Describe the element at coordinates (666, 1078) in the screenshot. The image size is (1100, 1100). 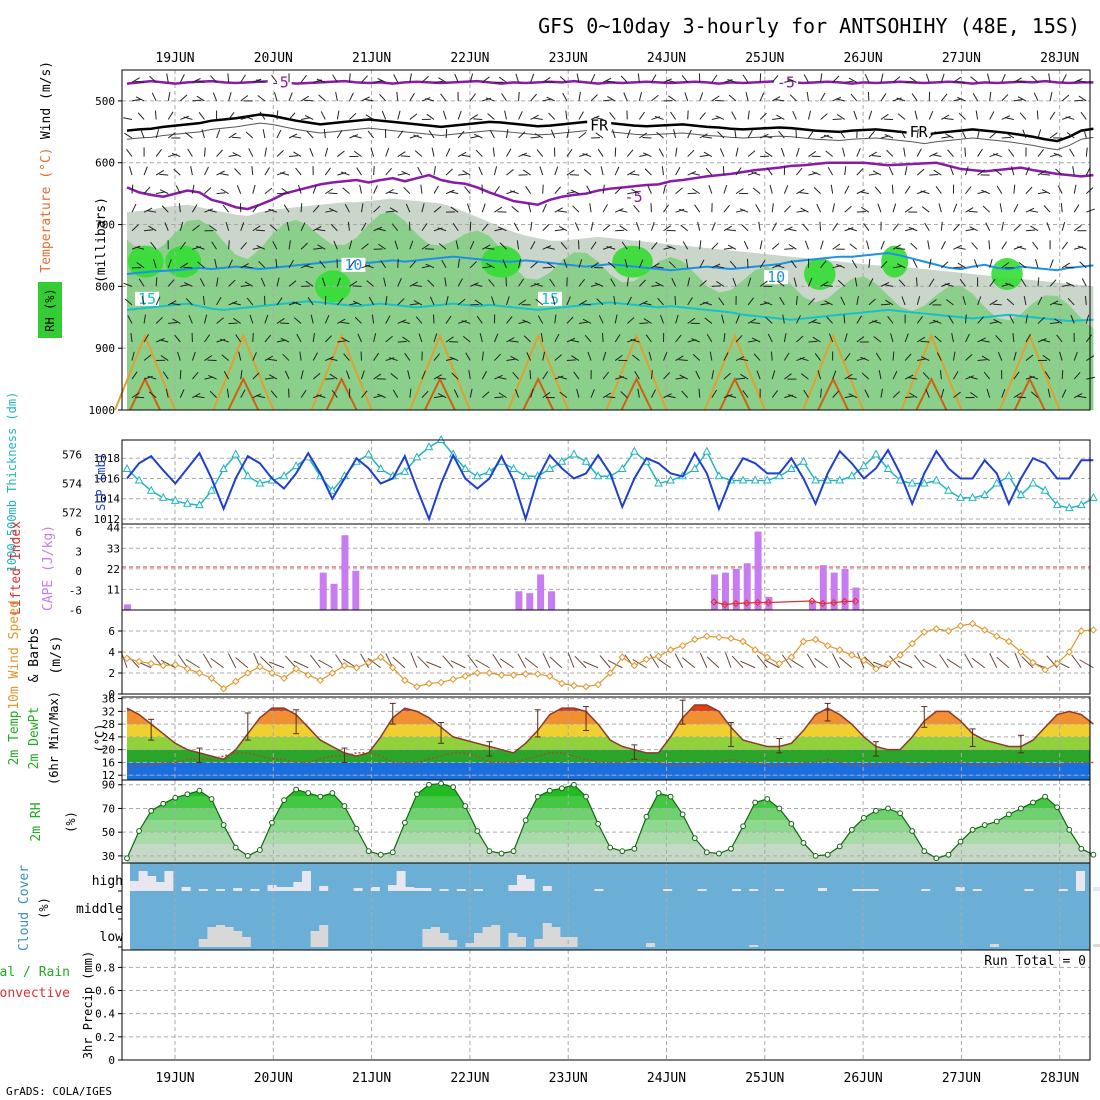
I see `bottom-day-label: 24JUN` at that location.